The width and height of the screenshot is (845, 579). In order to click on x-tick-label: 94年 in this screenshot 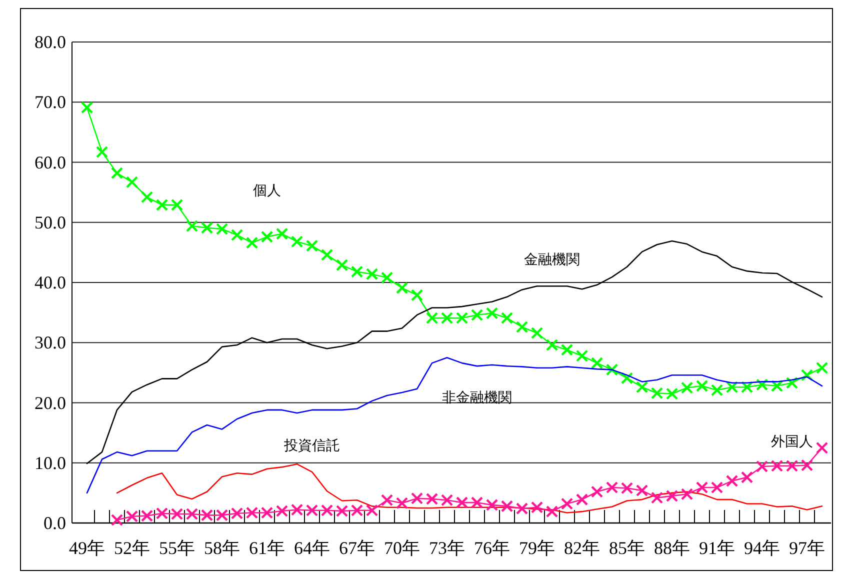, I will do `click(762, 548)`.